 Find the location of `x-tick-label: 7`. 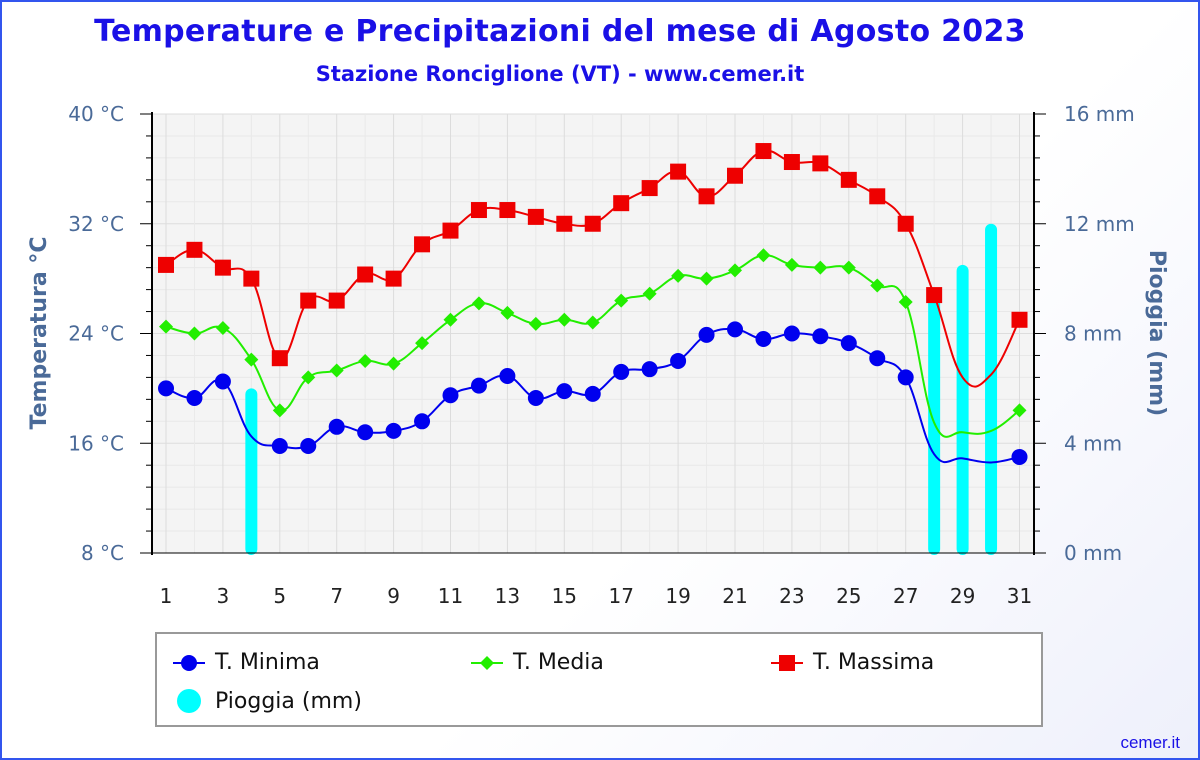

x-tick-label: 7 is located at coordinates (336, 596).